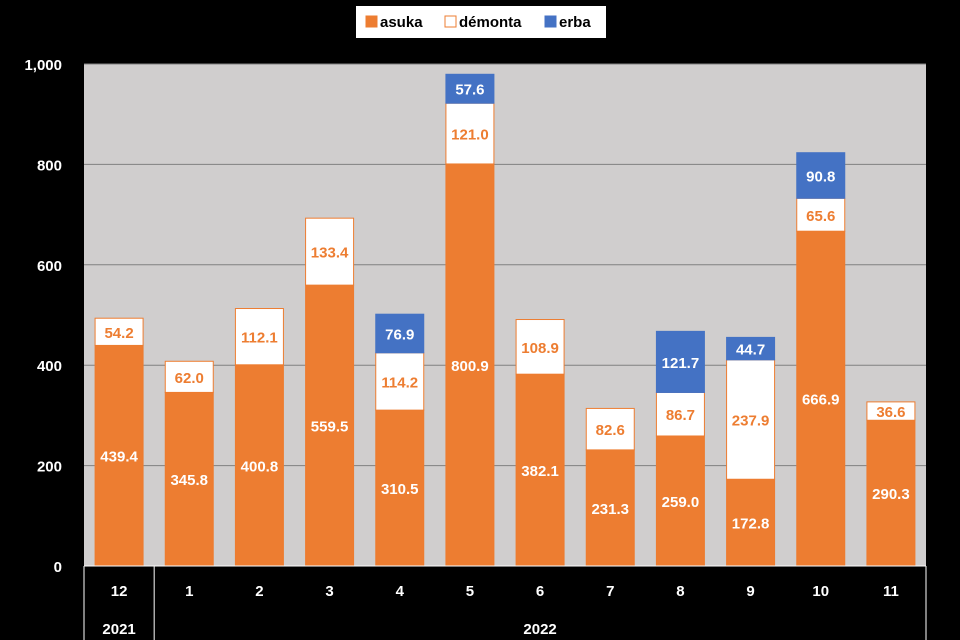 The image size is (960, 640). What do you see at coordinates (470, 591) in the screenshot?
I see `x-tick-label: 5` at bounding box center [470, 591].